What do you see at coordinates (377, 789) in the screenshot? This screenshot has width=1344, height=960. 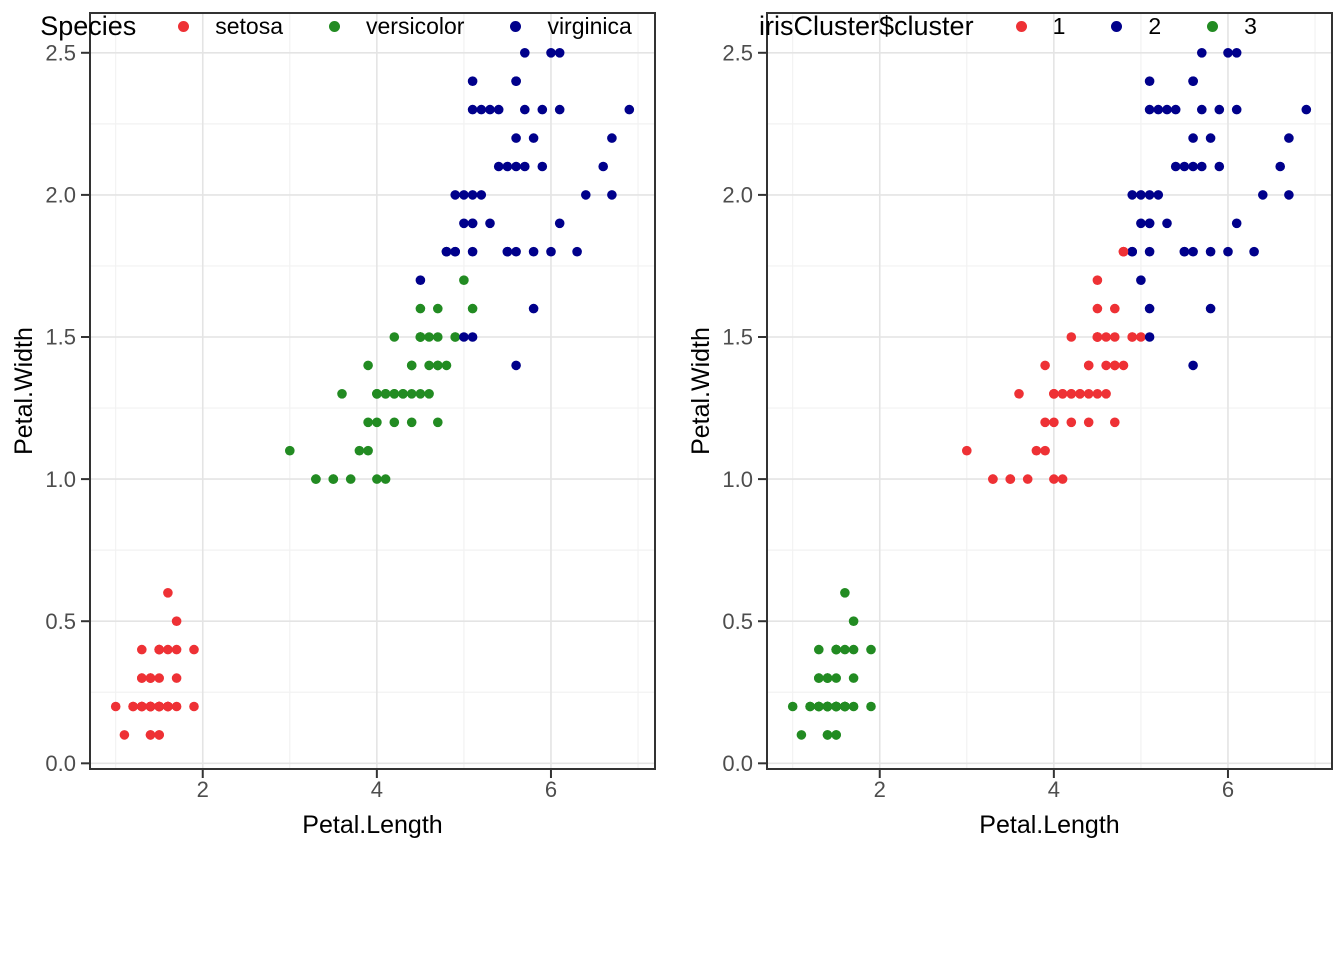 I see `x-tick-label: 4` at bounding box center [377, 789].